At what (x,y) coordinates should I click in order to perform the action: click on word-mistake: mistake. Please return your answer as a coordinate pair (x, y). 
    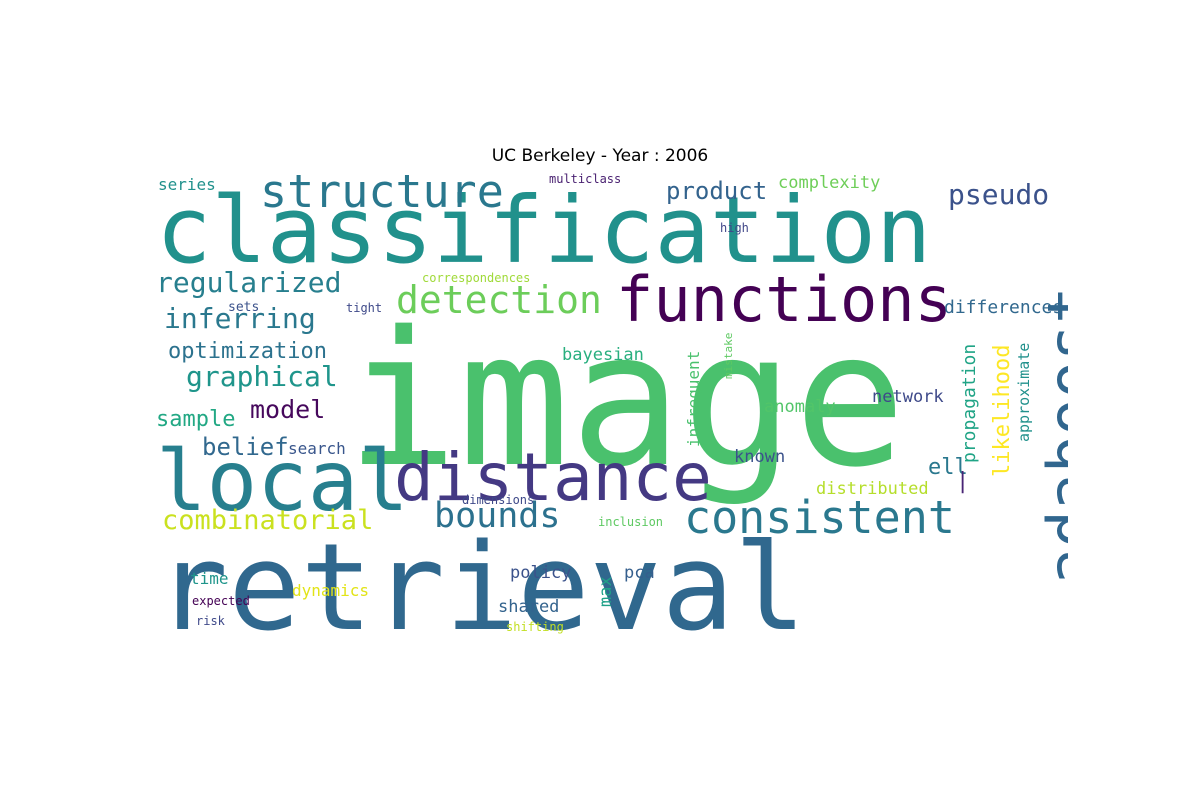
    Looking at the image, I should click on (728, 355).